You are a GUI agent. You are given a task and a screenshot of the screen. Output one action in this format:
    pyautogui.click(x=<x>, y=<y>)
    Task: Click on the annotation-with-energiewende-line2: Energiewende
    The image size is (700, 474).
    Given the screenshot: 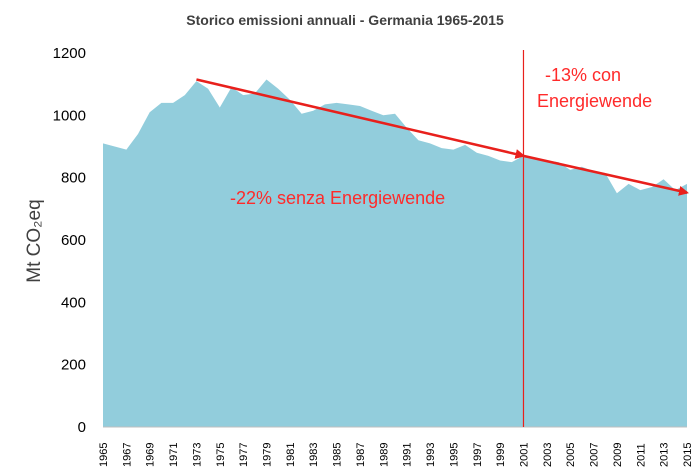 What is the action you would take?
    pyautogui.click(x=594, y=101)
    